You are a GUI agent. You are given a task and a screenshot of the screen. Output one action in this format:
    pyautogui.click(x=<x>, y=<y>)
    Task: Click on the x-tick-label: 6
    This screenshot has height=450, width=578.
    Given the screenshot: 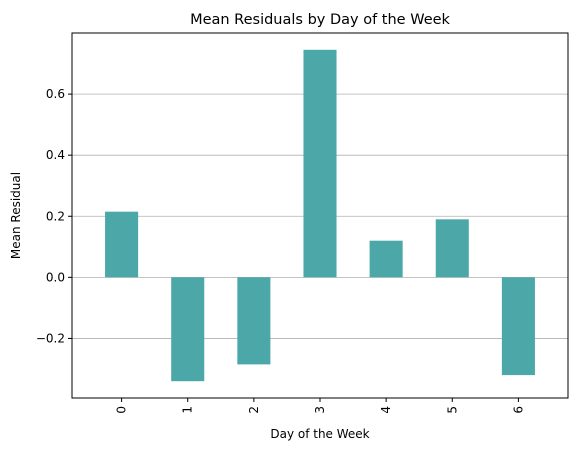 What is the action you would take?
    pyautogui.click(x=518, y=410)
    